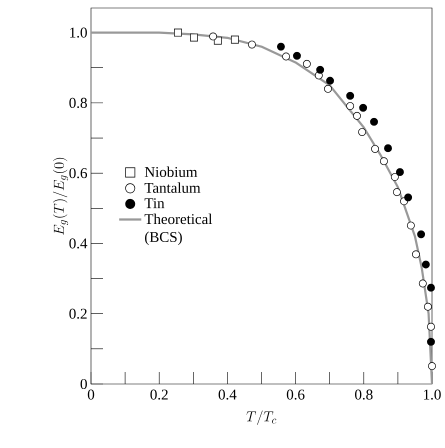 Image resolution: width=445 pixels, height=448 pixels. I want to click on y-tick-label: 0.6, so click(78, 173).